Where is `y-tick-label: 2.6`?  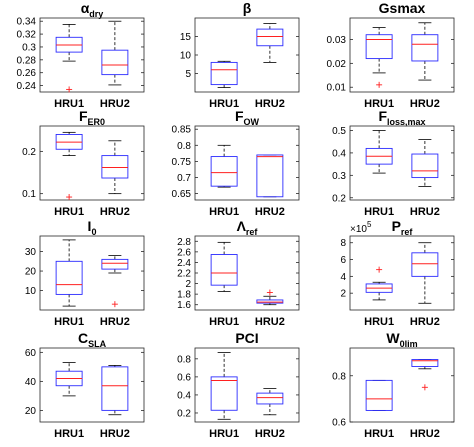 y-tick-label: 2.6 is located at coordinates (184, 252).